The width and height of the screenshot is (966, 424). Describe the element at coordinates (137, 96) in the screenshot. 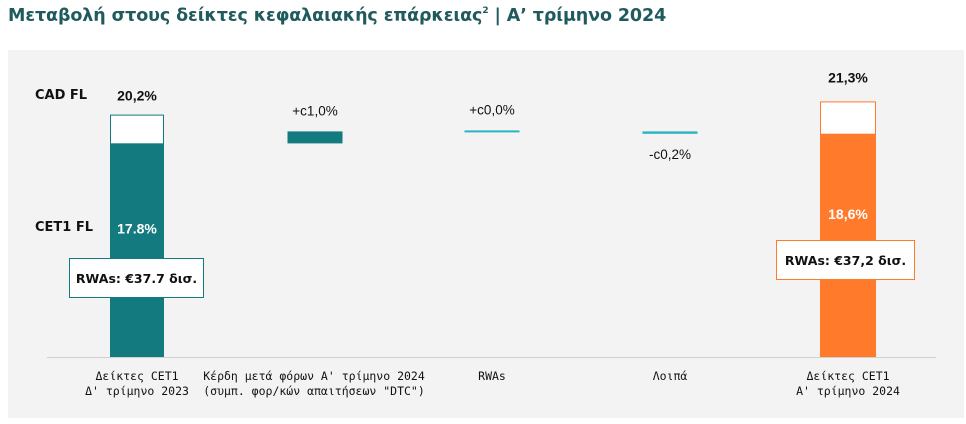

I see `label-cad-start: 20,2%` at that location.